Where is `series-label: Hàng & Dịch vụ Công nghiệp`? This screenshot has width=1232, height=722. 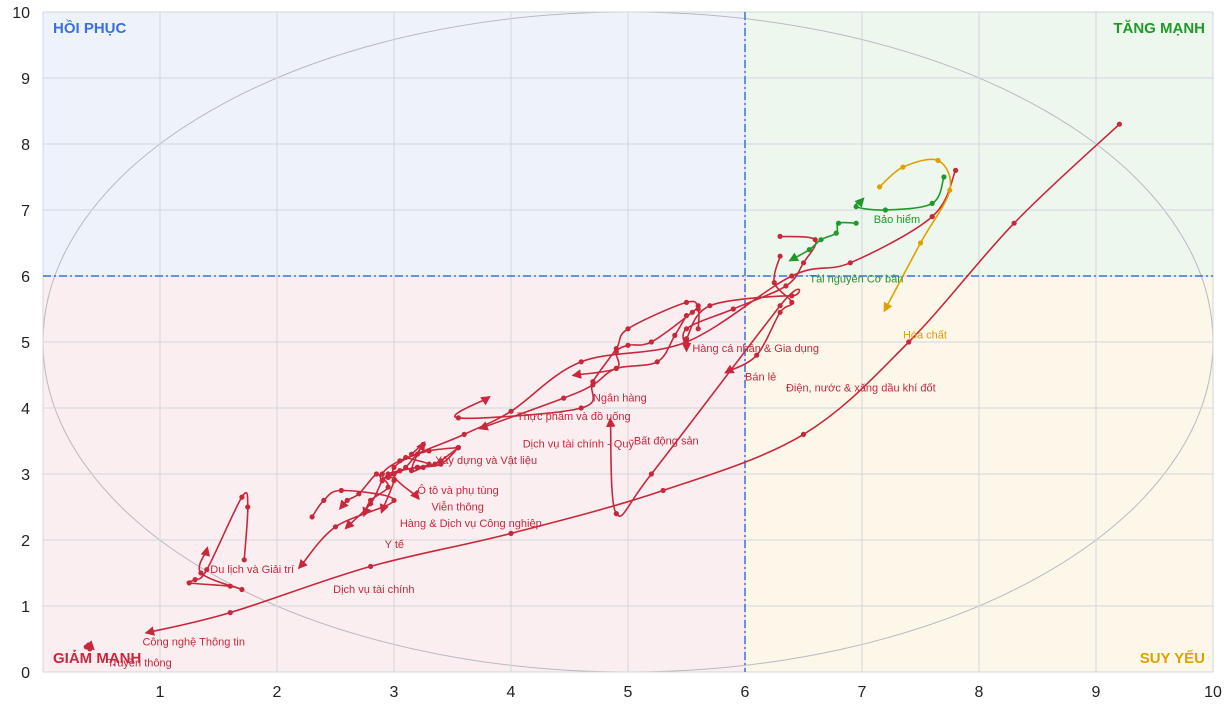
series-label: Hàng & Dịch vụ Công nghiệp is located at coordinates (471, 524).